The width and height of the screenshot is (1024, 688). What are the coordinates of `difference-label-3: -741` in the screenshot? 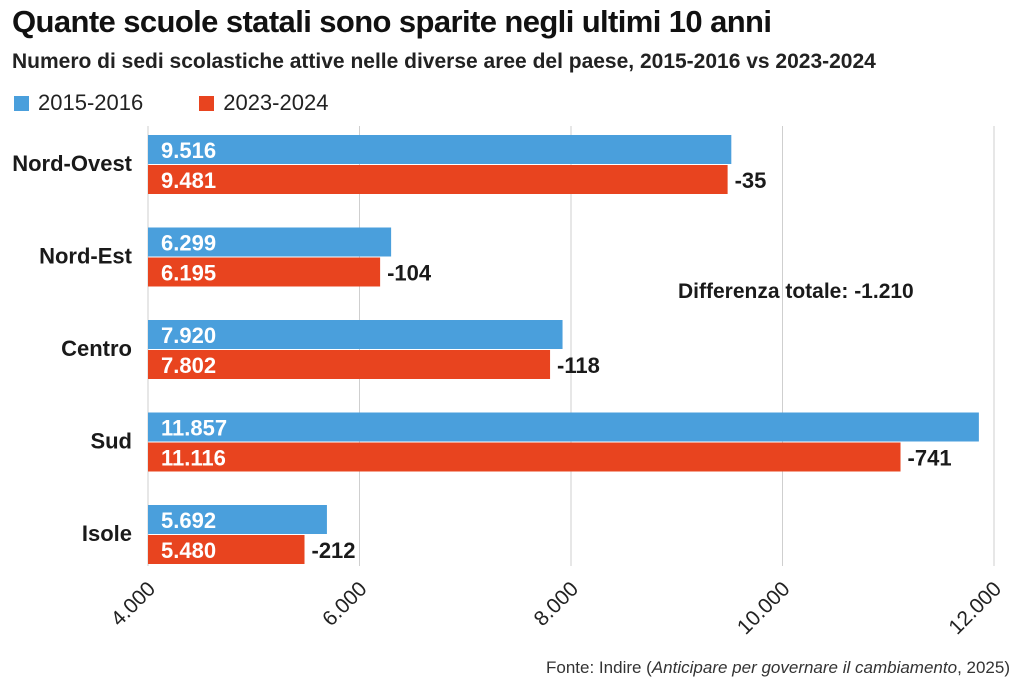 It's located at (930, 458).